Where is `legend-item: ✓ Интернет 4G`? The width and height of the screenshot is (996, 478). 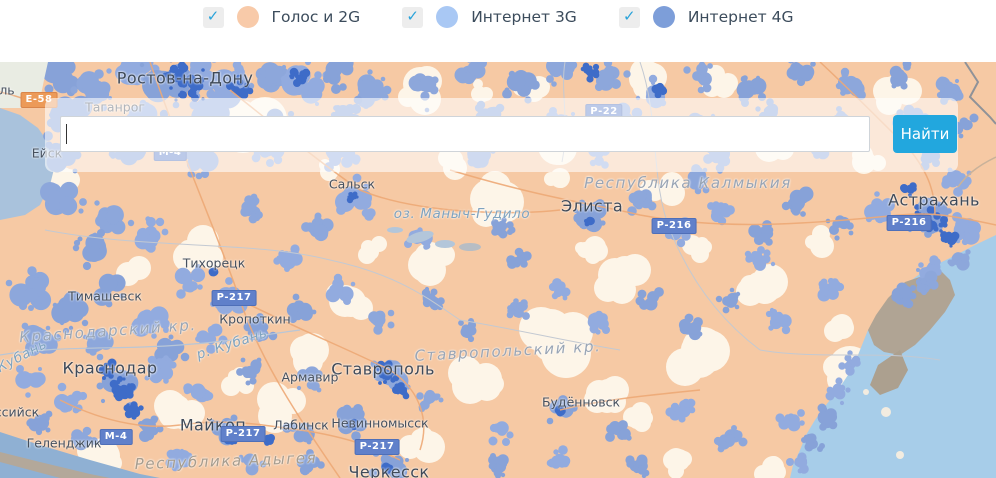 legend-item: ✓ Интернет 4G is located at coordinates (706, 17).